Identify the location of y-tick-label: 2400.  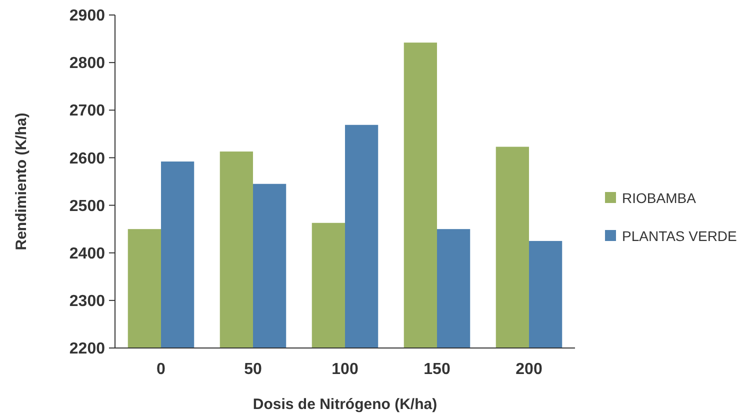
(87, 253).